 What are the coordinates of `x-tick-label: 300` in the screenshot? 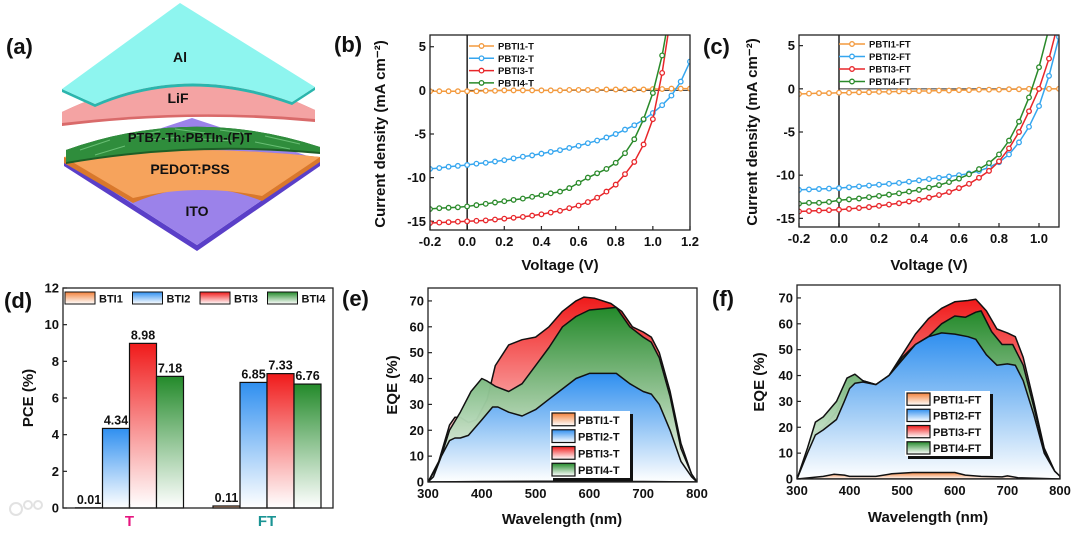 It's located at (428, 493).